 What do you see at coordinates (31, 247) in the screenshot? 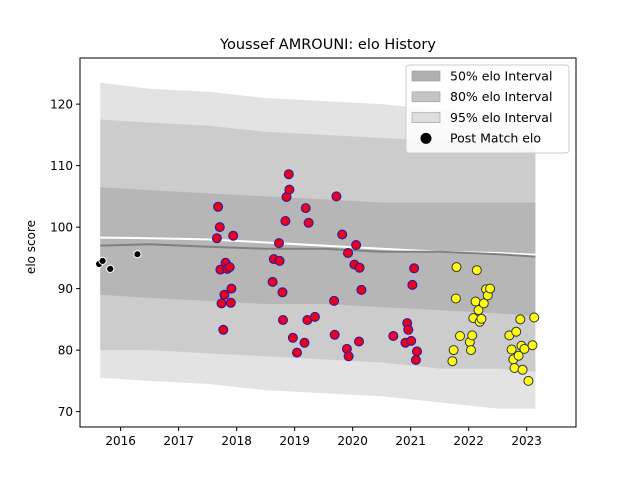
I see `y-axis-label: elo score` at bounding box center [31, 247].